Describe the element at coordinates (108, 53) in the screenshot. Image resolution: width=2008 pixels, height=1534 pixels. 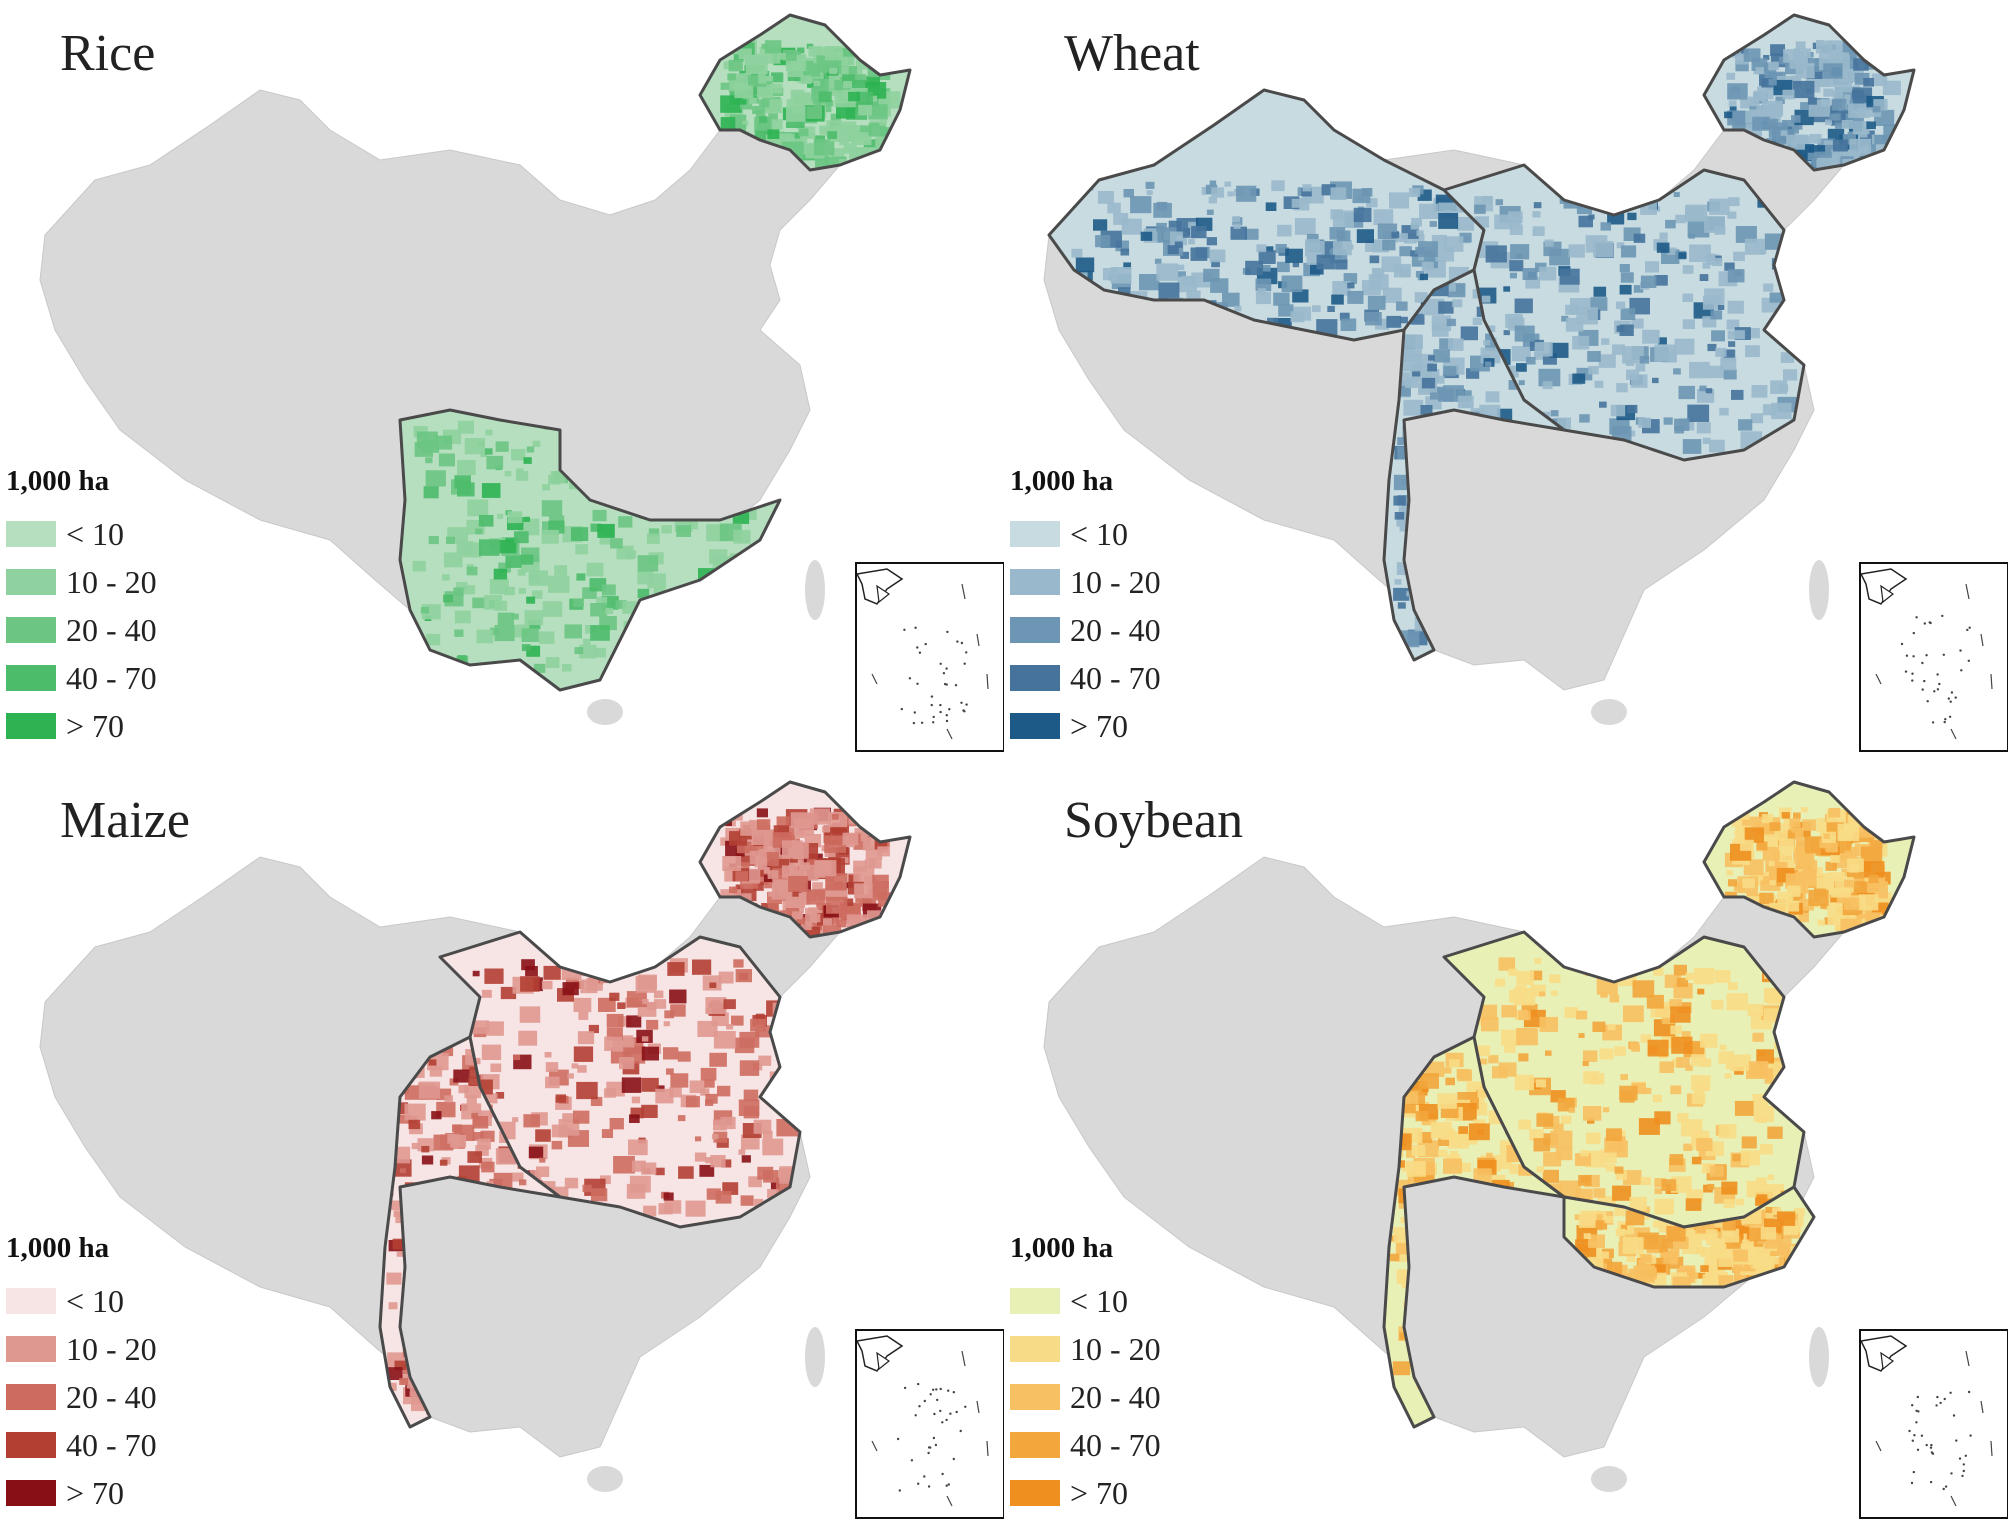
I see `panel-title: Rice` at that location.